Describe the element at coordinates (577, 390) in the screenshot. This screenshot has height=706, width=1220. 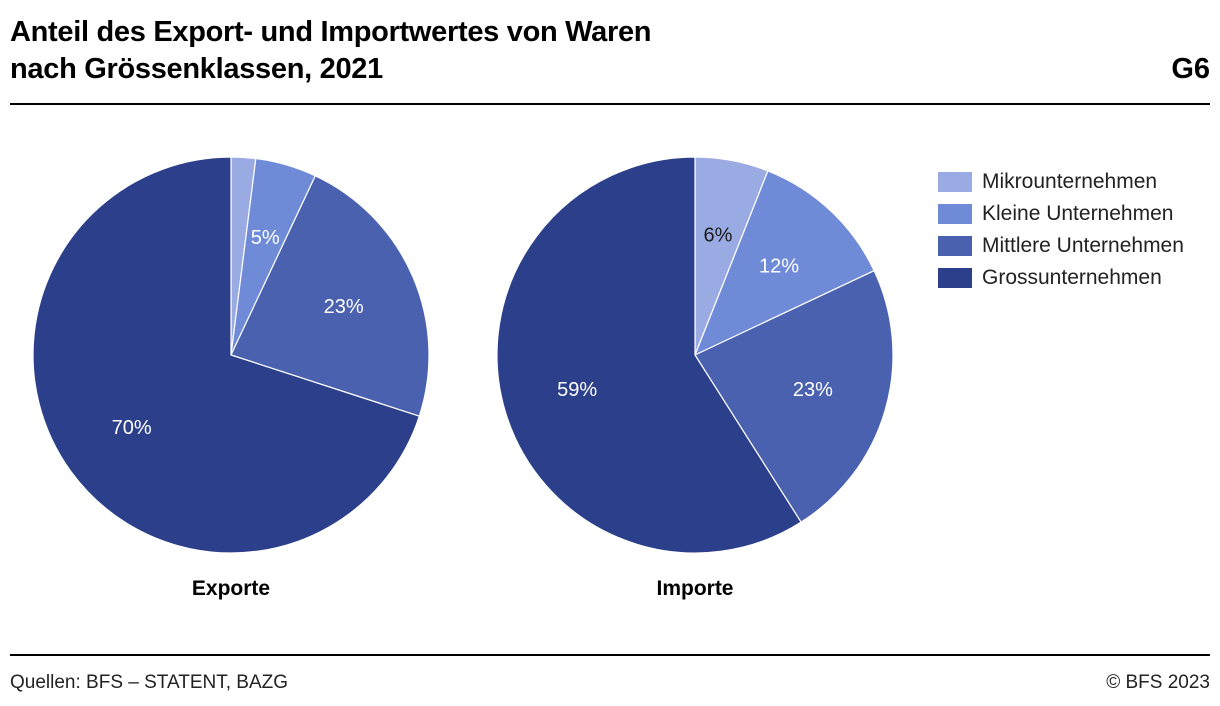
I see `slice-label: 59%` at that location.